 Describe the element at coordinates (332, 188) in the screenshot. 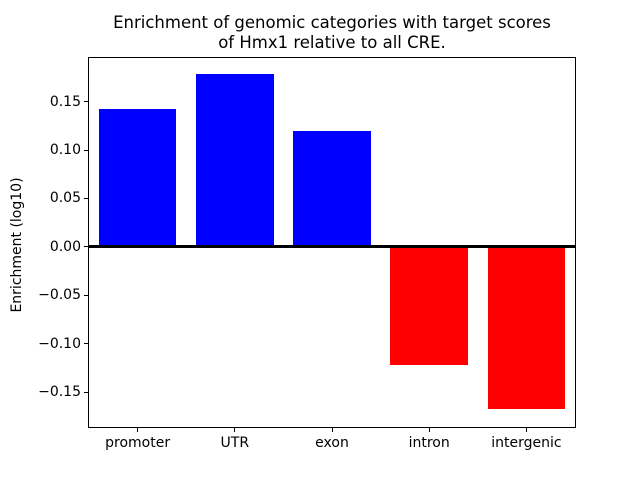

I see `bar-exon` at that location.